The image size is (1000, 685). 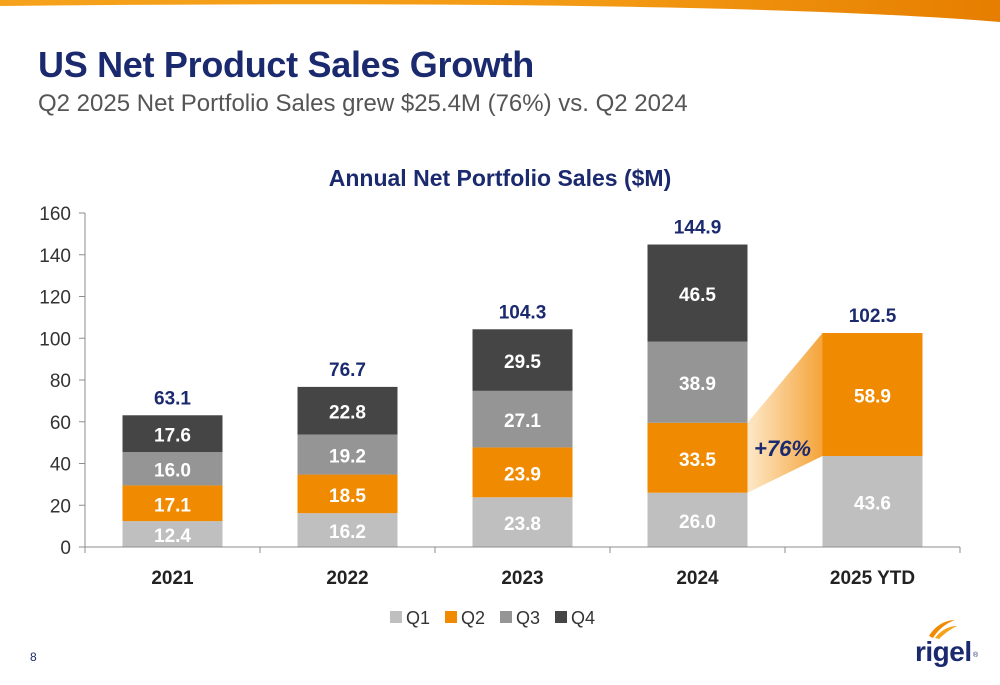 What do you see at coordinates (506, 617) in the screenshot?
I see `legend-swatch-q3` at bounding box center [506, 617].